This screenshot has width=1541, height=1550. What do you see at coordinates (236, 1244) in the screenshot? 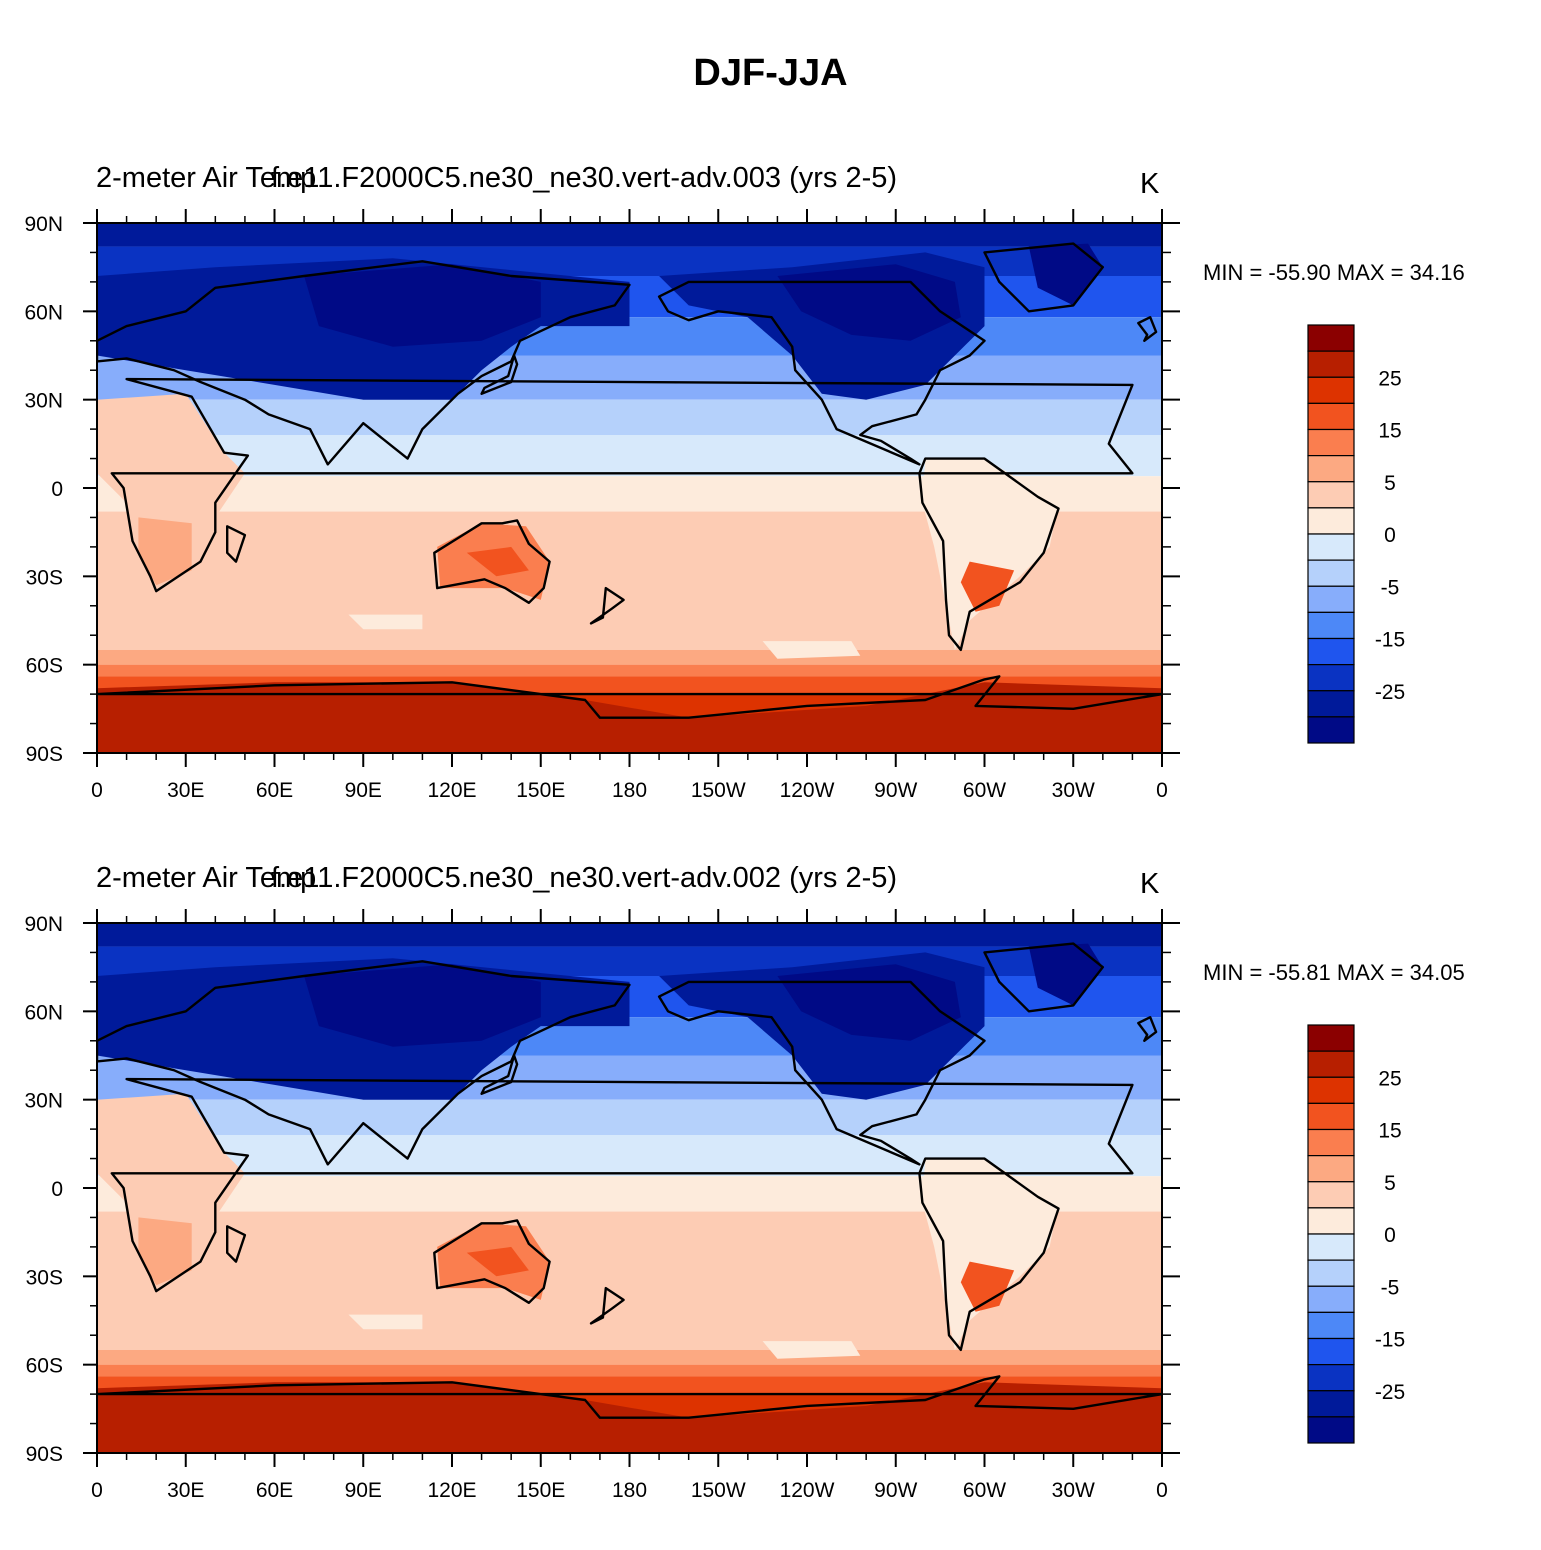
I see `madagascar-coastline` at bounding box center [236, 1244].